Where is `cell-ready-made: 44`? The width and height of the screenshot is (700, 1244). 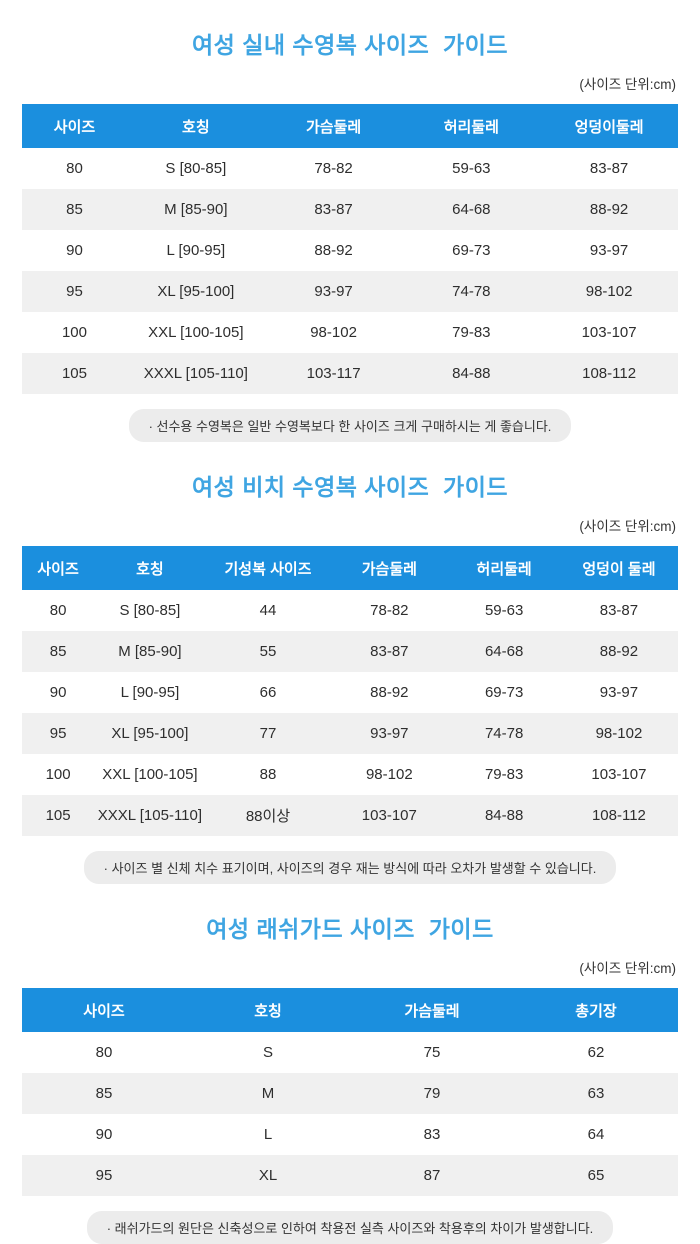 cell-ready-made: 44 is located at coordinates (268, 610).